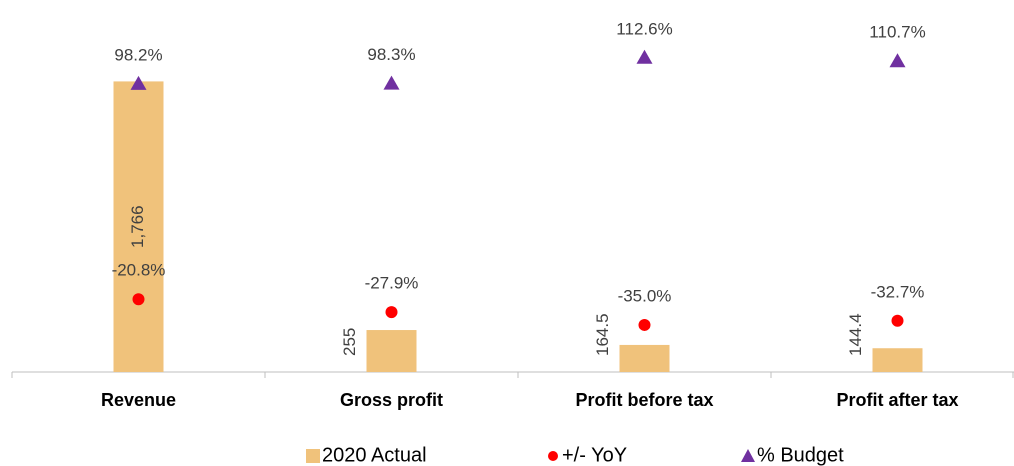 Image resolution: width=1014 pixels, height=466 pixels. What do you see at coordinates (897, 400) in the screenshot?
I see `x-tick-label: Profit after tax` at bounding box center [897, 400].